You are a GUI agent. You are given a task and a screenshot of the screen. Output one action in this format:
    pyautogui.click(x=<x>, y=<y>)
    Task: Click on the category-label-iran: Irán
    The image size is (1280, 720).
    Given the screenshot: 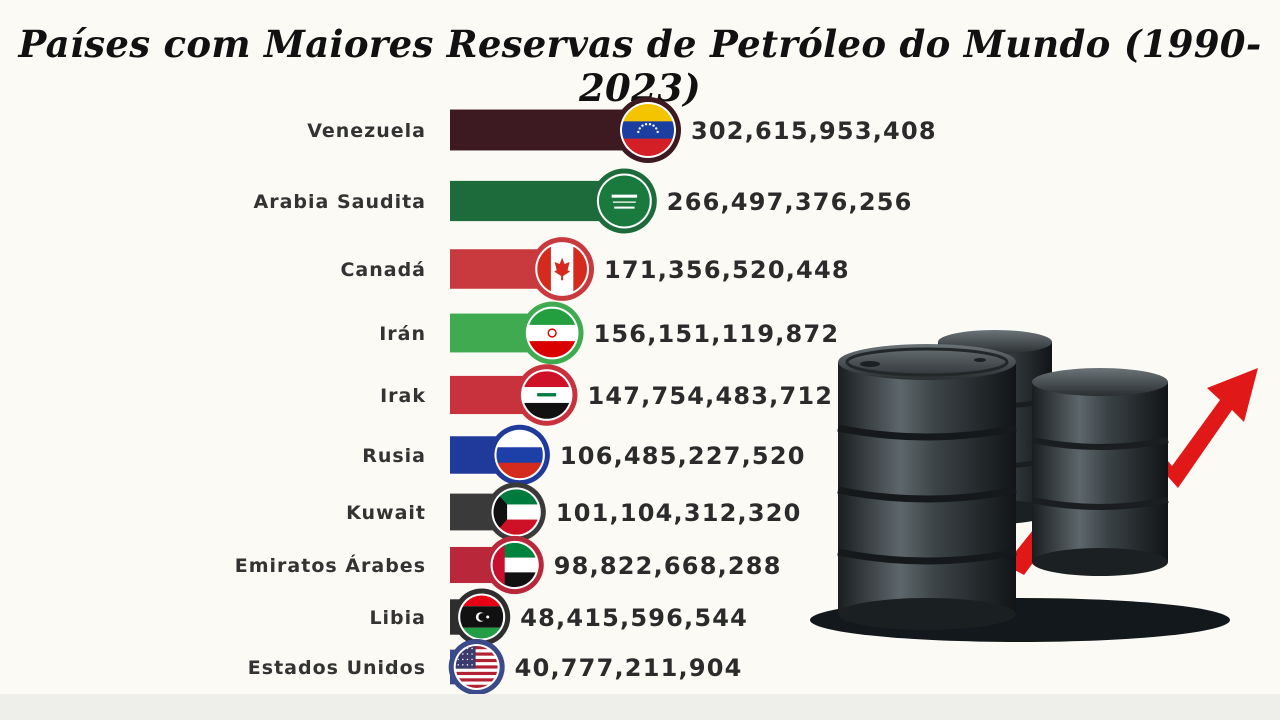 What is the action you would take?
    pyautogui.click(x=402, y=334)
    